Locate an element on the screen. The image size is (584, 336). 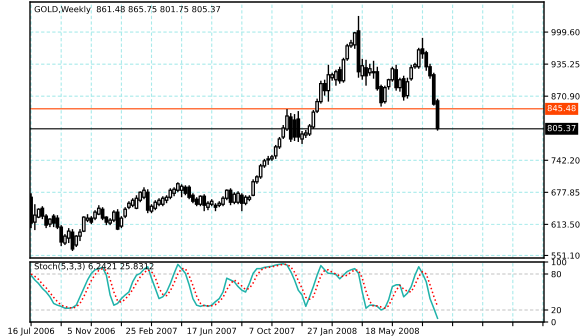
y-tick-label: 935.25 is located at coordinates (565, 64).